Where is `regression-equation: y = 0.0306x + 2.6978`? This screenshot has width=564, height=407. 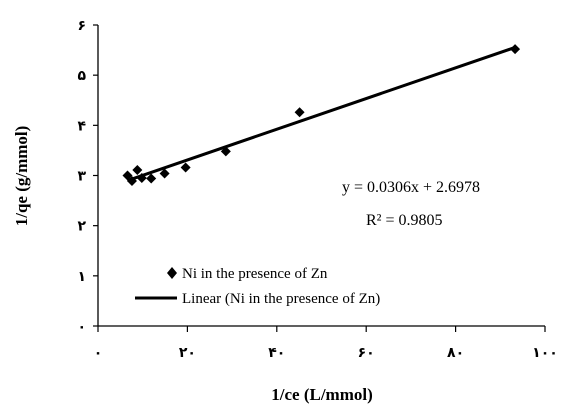
regression-equation: y = 0.0306x + 2.6978 is located at coordinates (411, 187).